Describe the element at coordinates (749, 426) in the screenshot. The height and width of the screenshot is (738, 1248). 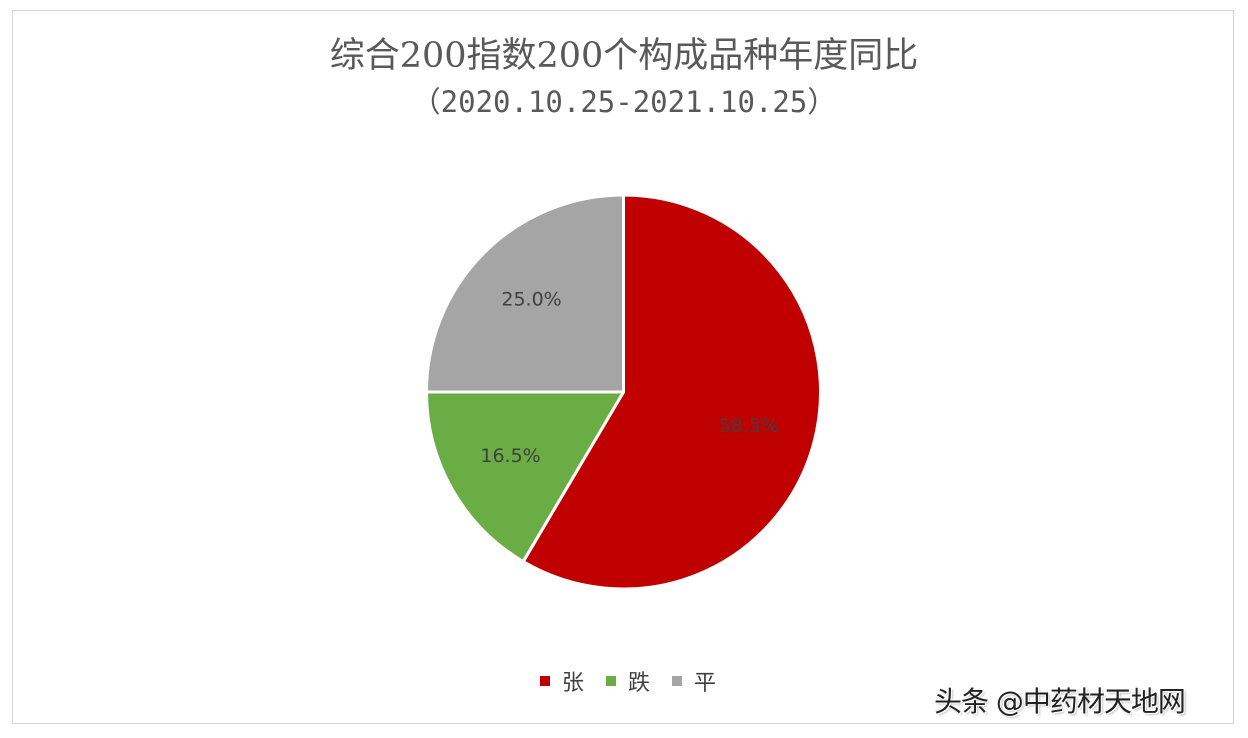
I see `pie-label-rise: 58.5%` at that location.